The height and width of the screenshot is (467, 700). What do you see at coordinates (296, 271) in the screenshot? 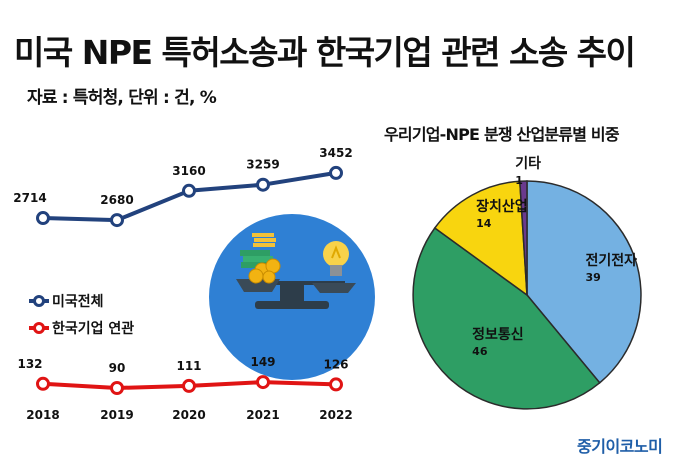
I see `money-scale-icon` at bounding box center [296, 271].